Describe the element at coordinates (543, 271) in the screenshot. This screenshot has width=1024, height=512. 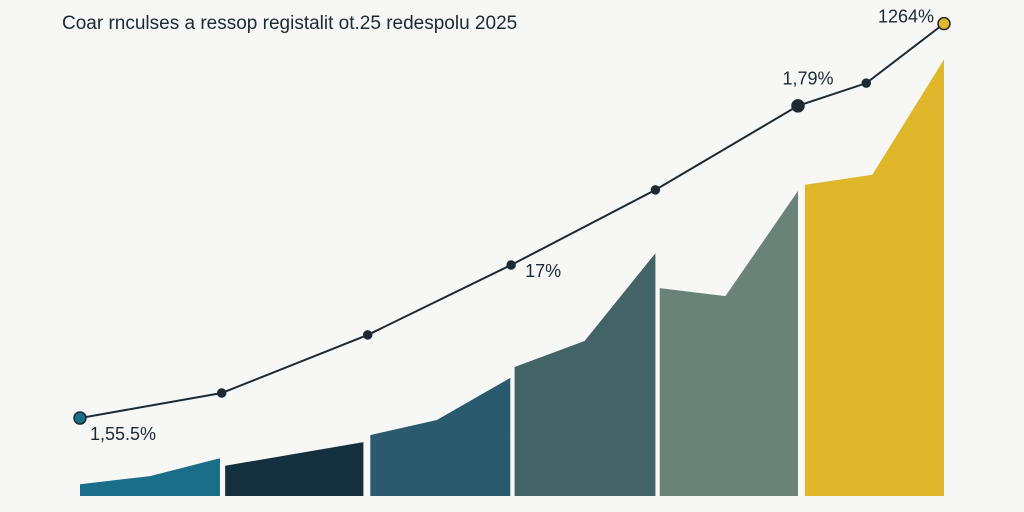
I see `annotation: 17%` at that location.